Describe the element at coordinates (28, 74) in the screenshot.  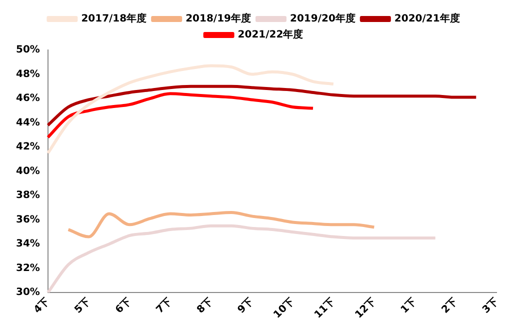
I see `y-tick-label: 48%` at that location.